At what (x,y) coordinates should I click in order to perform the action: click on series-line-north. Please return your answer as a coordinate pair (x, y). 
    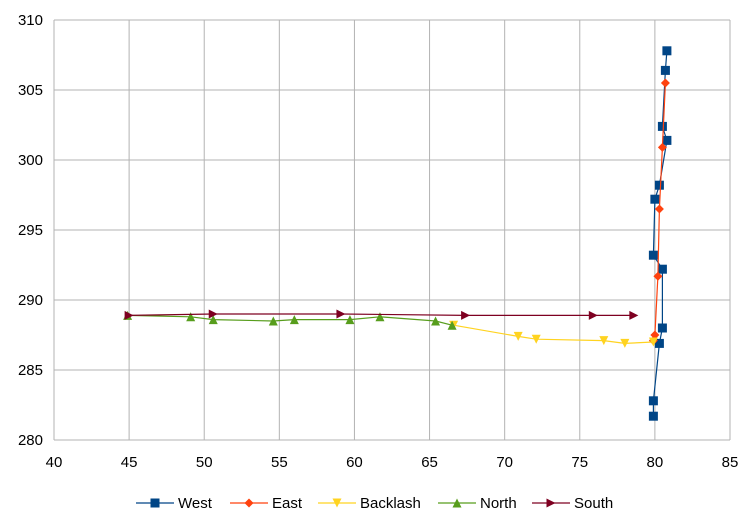
    Looking at the image, I should click on (290, 320).